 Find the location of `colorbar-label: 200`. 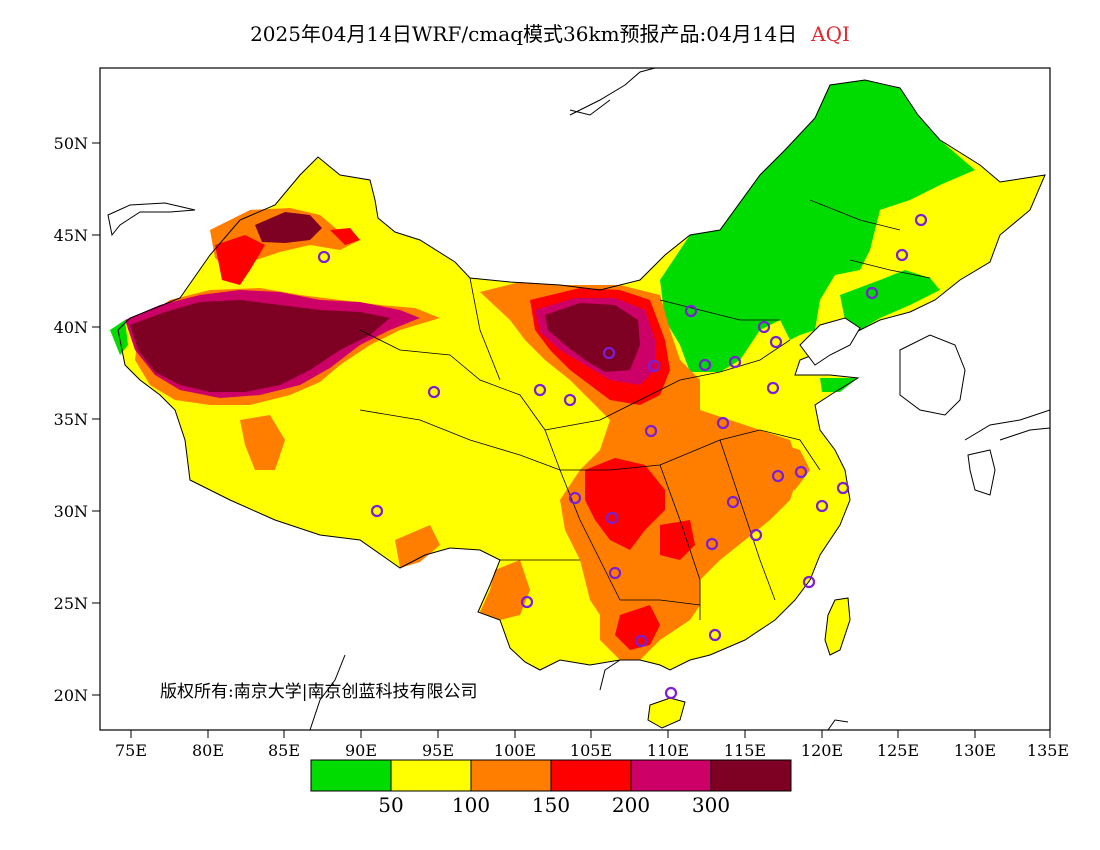

colorbar-label: 200 is located at coordinates (631, 805).